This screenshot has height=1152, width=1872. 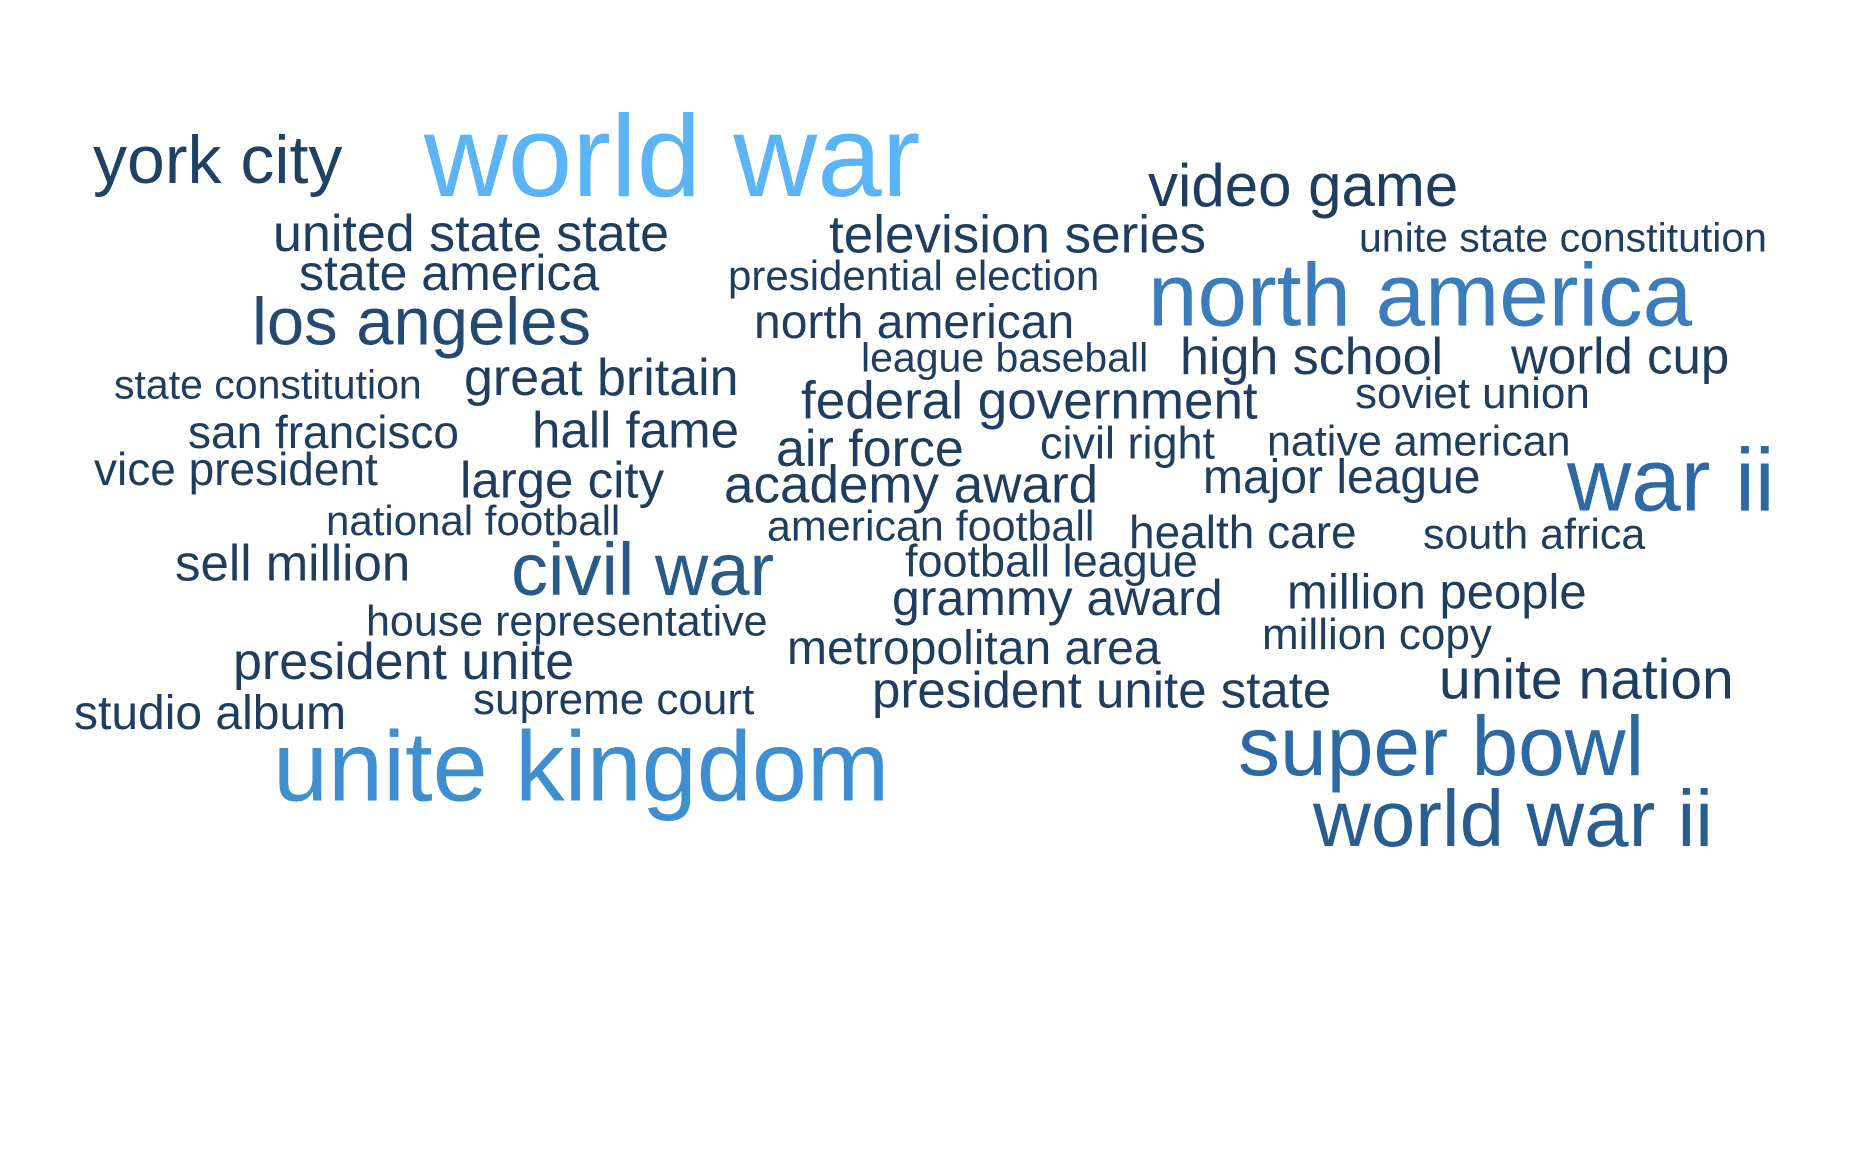 I want to click on word-video-game: video game, so click(x=1303, y=185).